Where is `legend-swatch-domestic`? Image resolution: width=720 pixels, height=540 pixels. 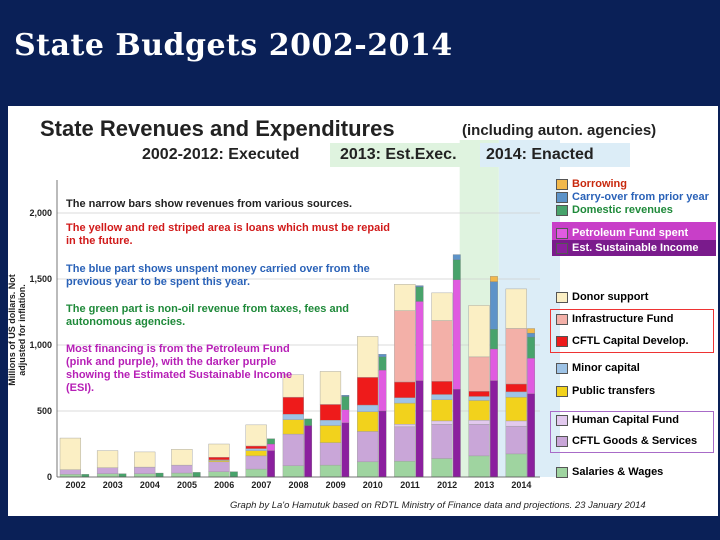
legend-swatch-domestic is located at coordinates (562, 210).